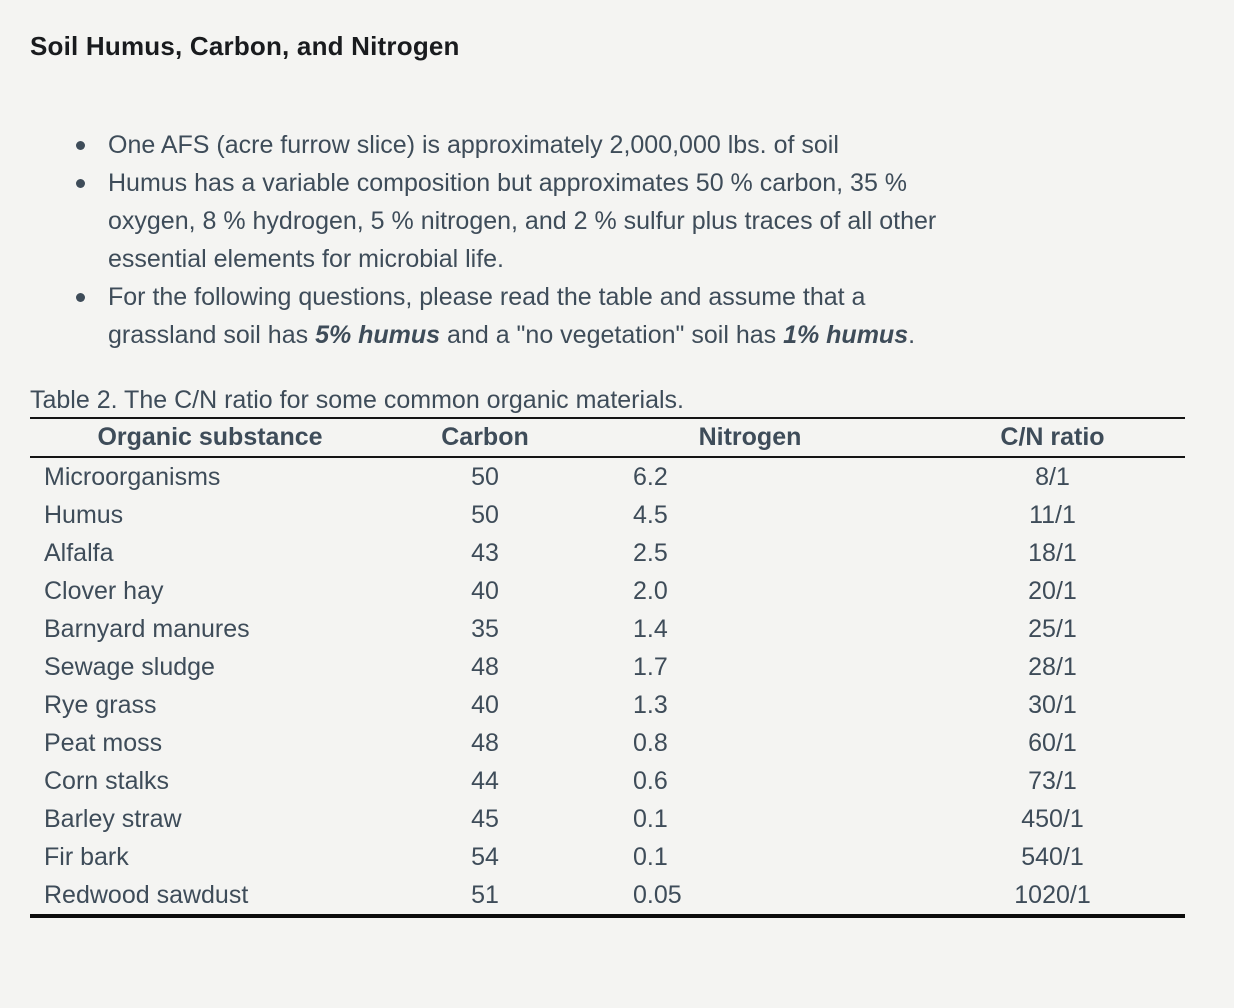 The width and height of the screenshot is (1234, 1008). What do you see at coordinates (306, 259) in the screenshot?
I see `text-run: essential elements for microbial life.` at bounding box center [306, 259].